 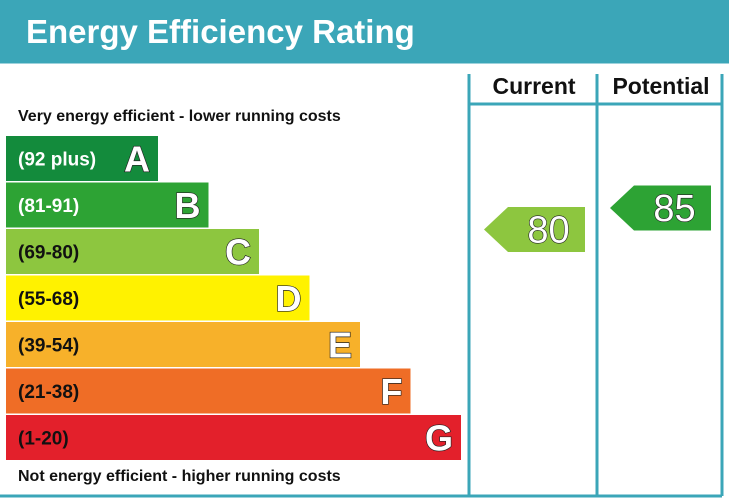 What do you see at coordinates (48, 299) in the screenshot?
I see `band-range-d: (55-68)` at bounding box center [48, 299].